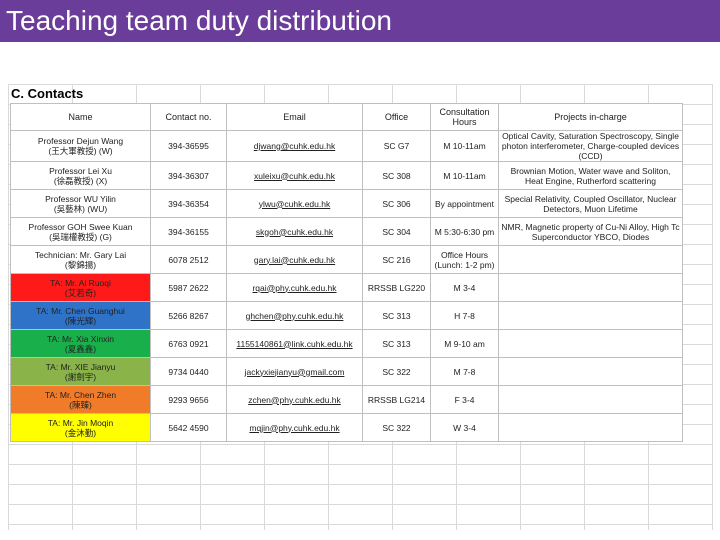 The image size is (720, 540). I want to click on header-name: Name, so click(80, 117).